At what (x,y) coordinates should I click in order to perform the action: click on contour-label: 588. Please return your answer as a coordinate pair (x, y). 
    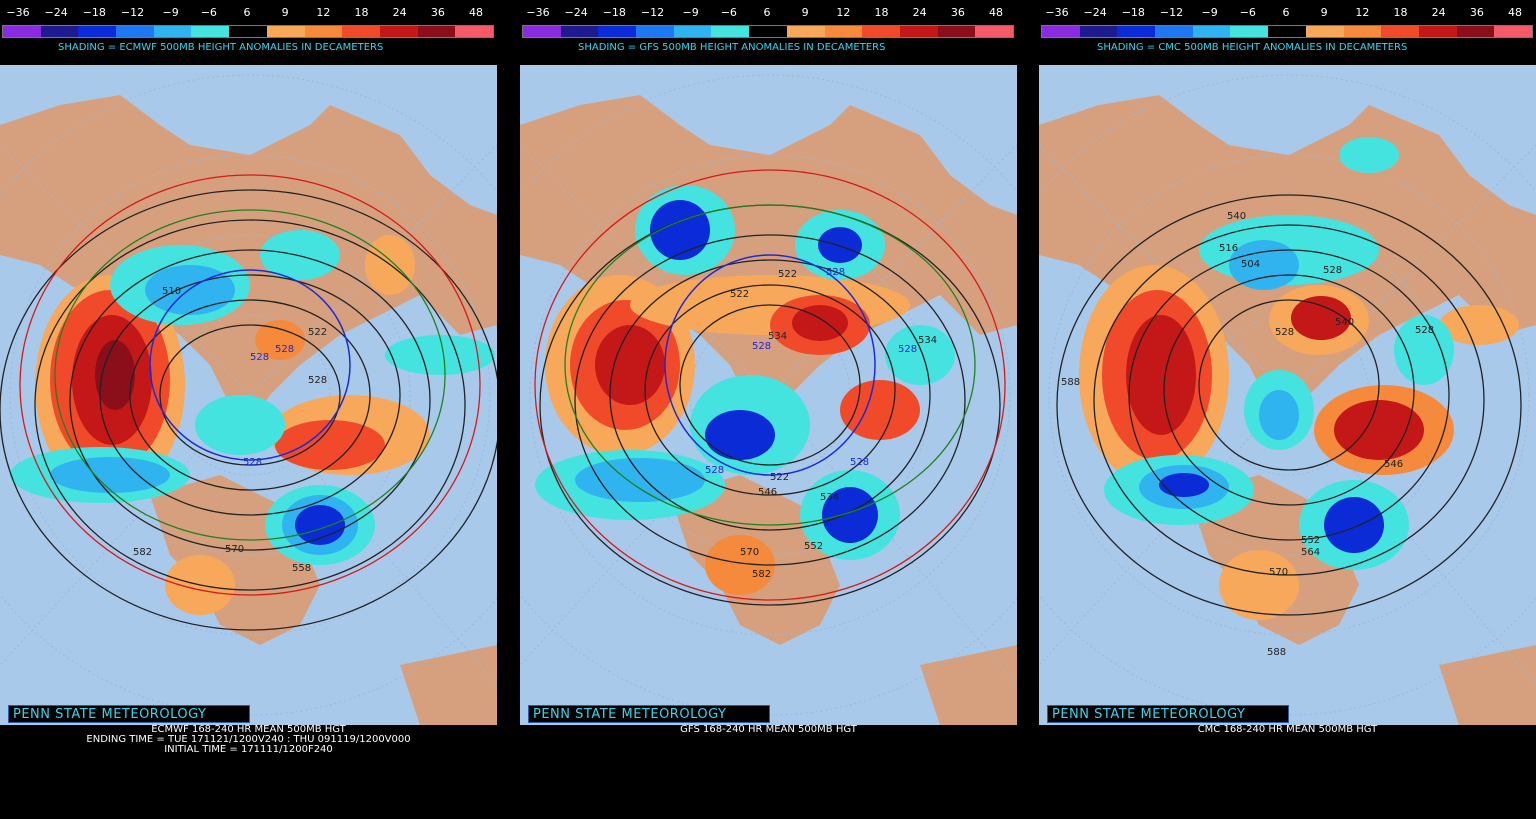
    Looking at the image, I should click on (1070, 382).